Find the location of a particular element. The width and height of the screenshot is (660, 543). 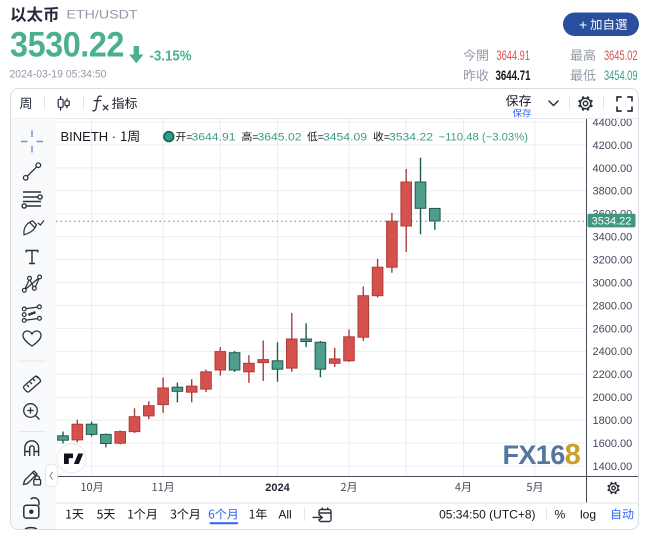

svg-text: 2800.00 is located at coordinates (613, 306).